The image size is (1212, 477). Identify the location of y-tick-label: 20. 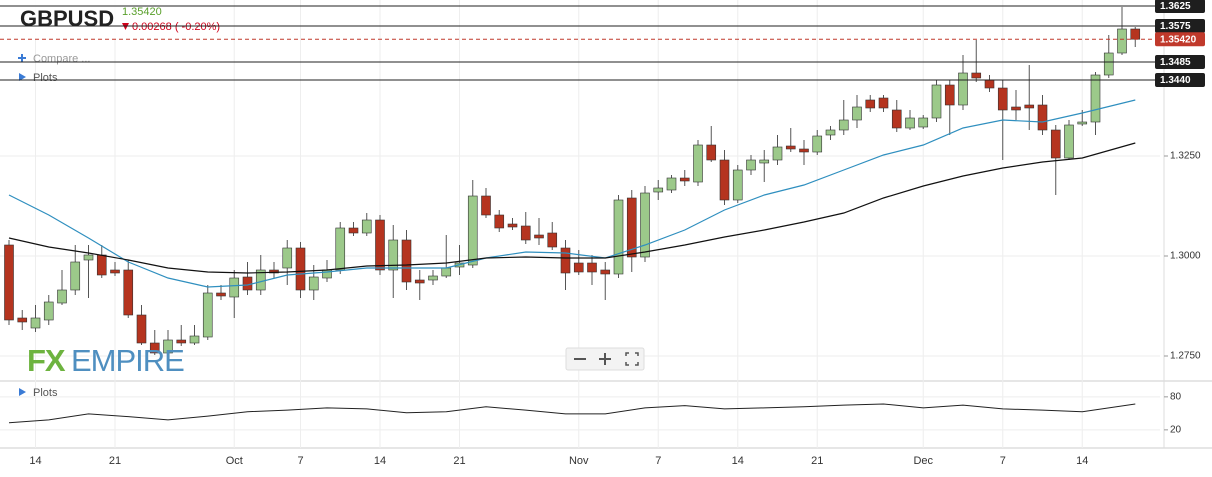
(1176, 429).